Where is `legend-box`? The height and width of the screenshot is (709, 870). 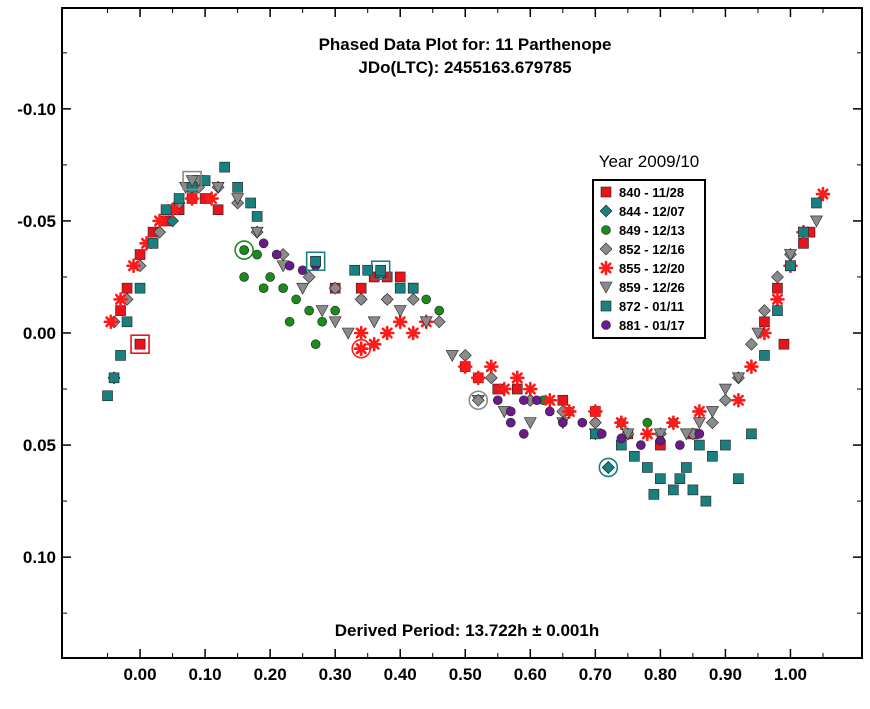 legend-box is located at coordinates (649, 259).